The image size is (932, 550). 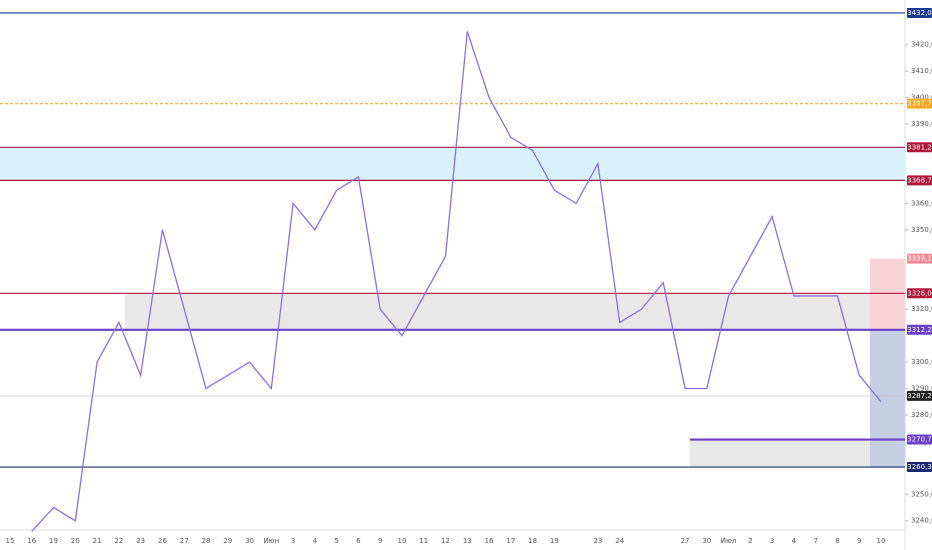 What do you see at coordinates (336, 541) in the screenshot?
I see `x-tick-label: 5` at bounding box center [336, 541].